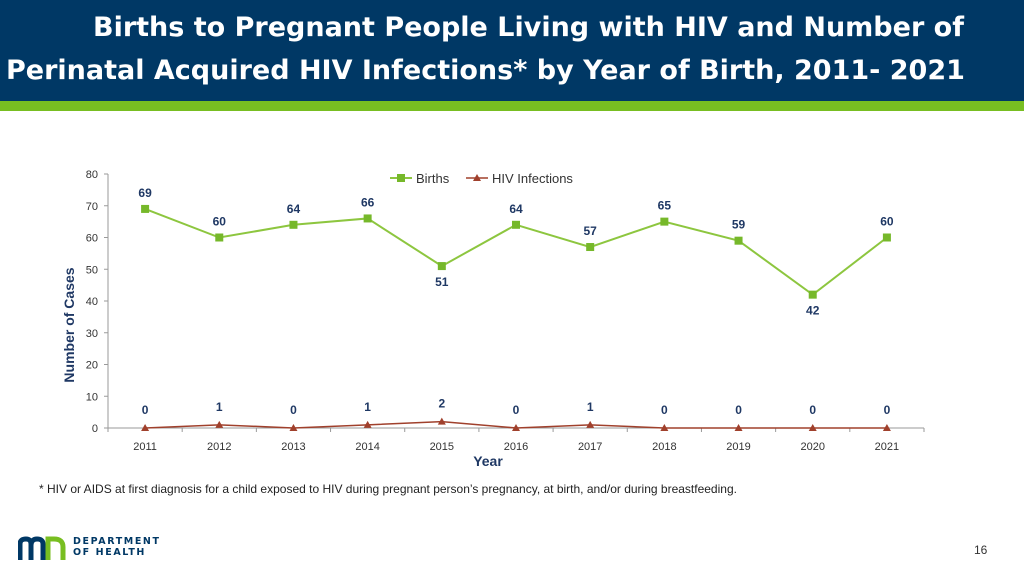  I want to click on hiv-infections-data-label: 2, so click(441, 404).